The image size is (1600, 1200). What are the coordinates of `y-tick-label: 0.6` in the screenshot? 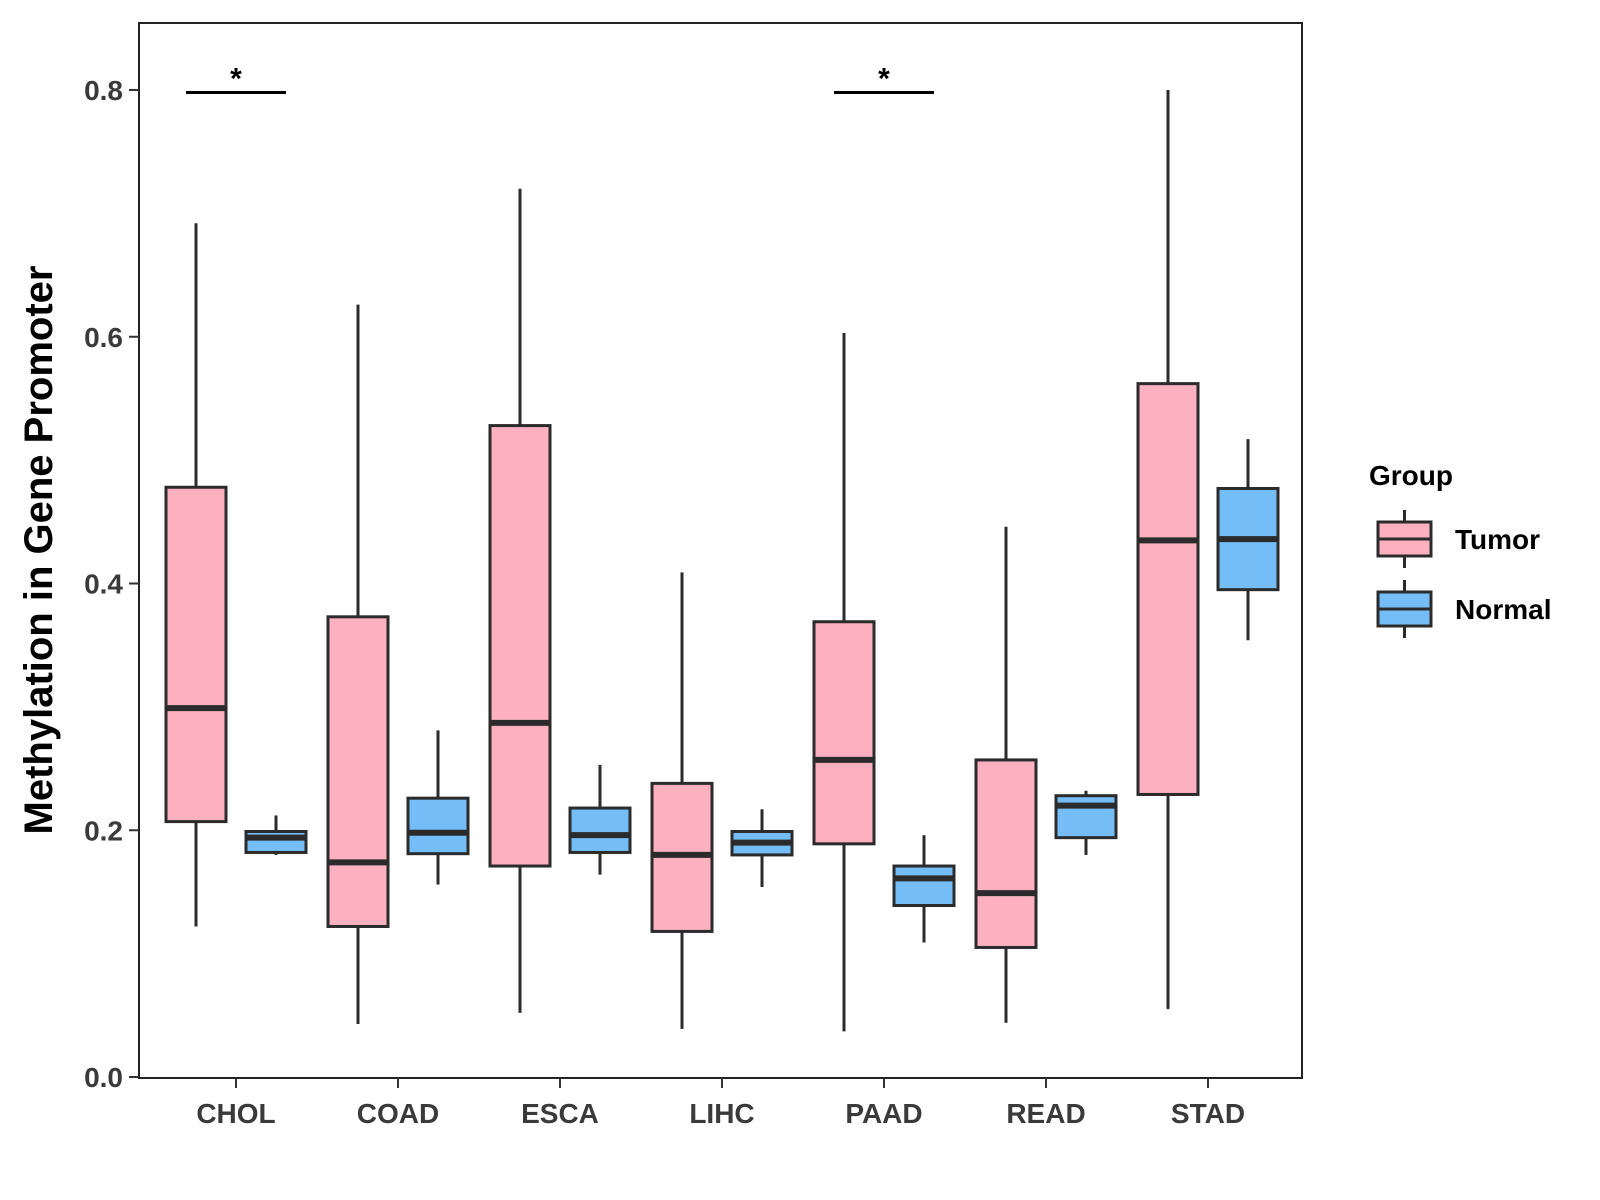 It's located at (103, 337).